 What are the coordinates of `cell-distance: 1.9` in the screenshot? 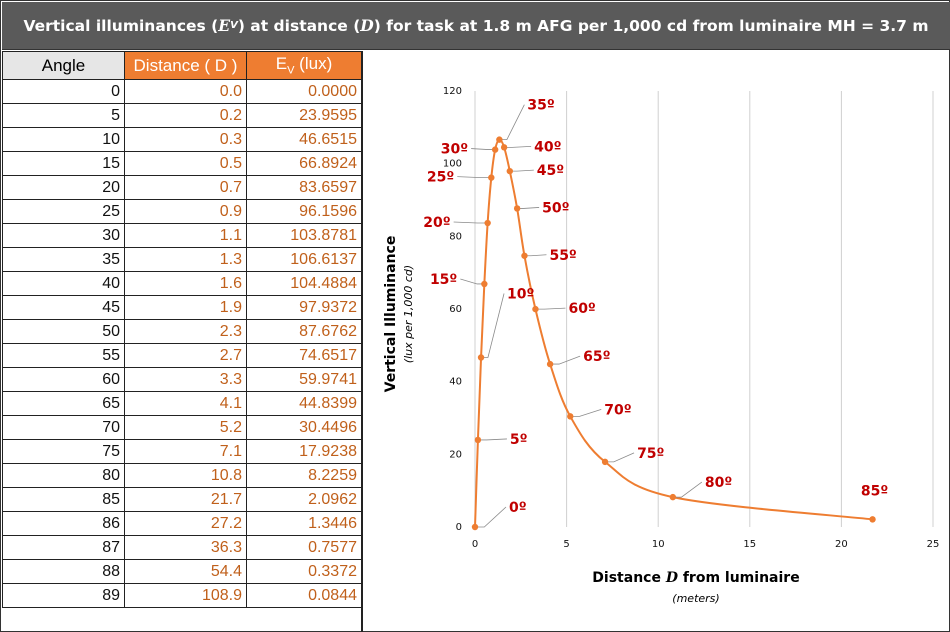 It's located at (185, 307).